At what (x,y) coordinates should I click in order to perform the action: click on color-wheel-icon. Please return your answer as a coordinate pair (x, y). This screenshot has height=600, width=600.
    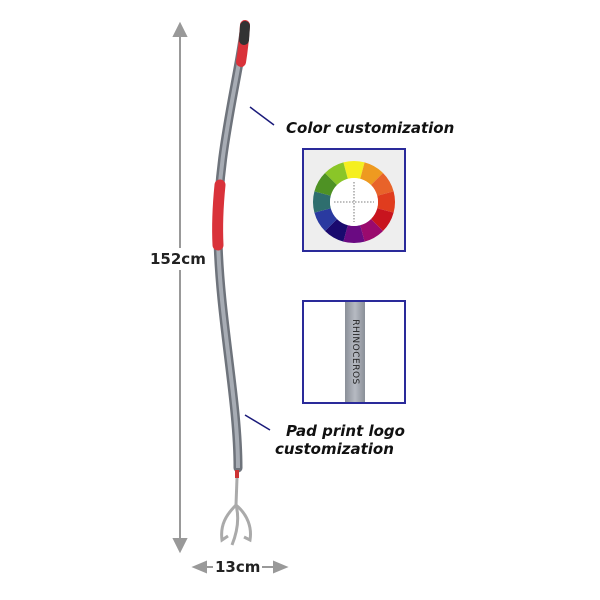
    Looking at the image, I should click on (354, 202).